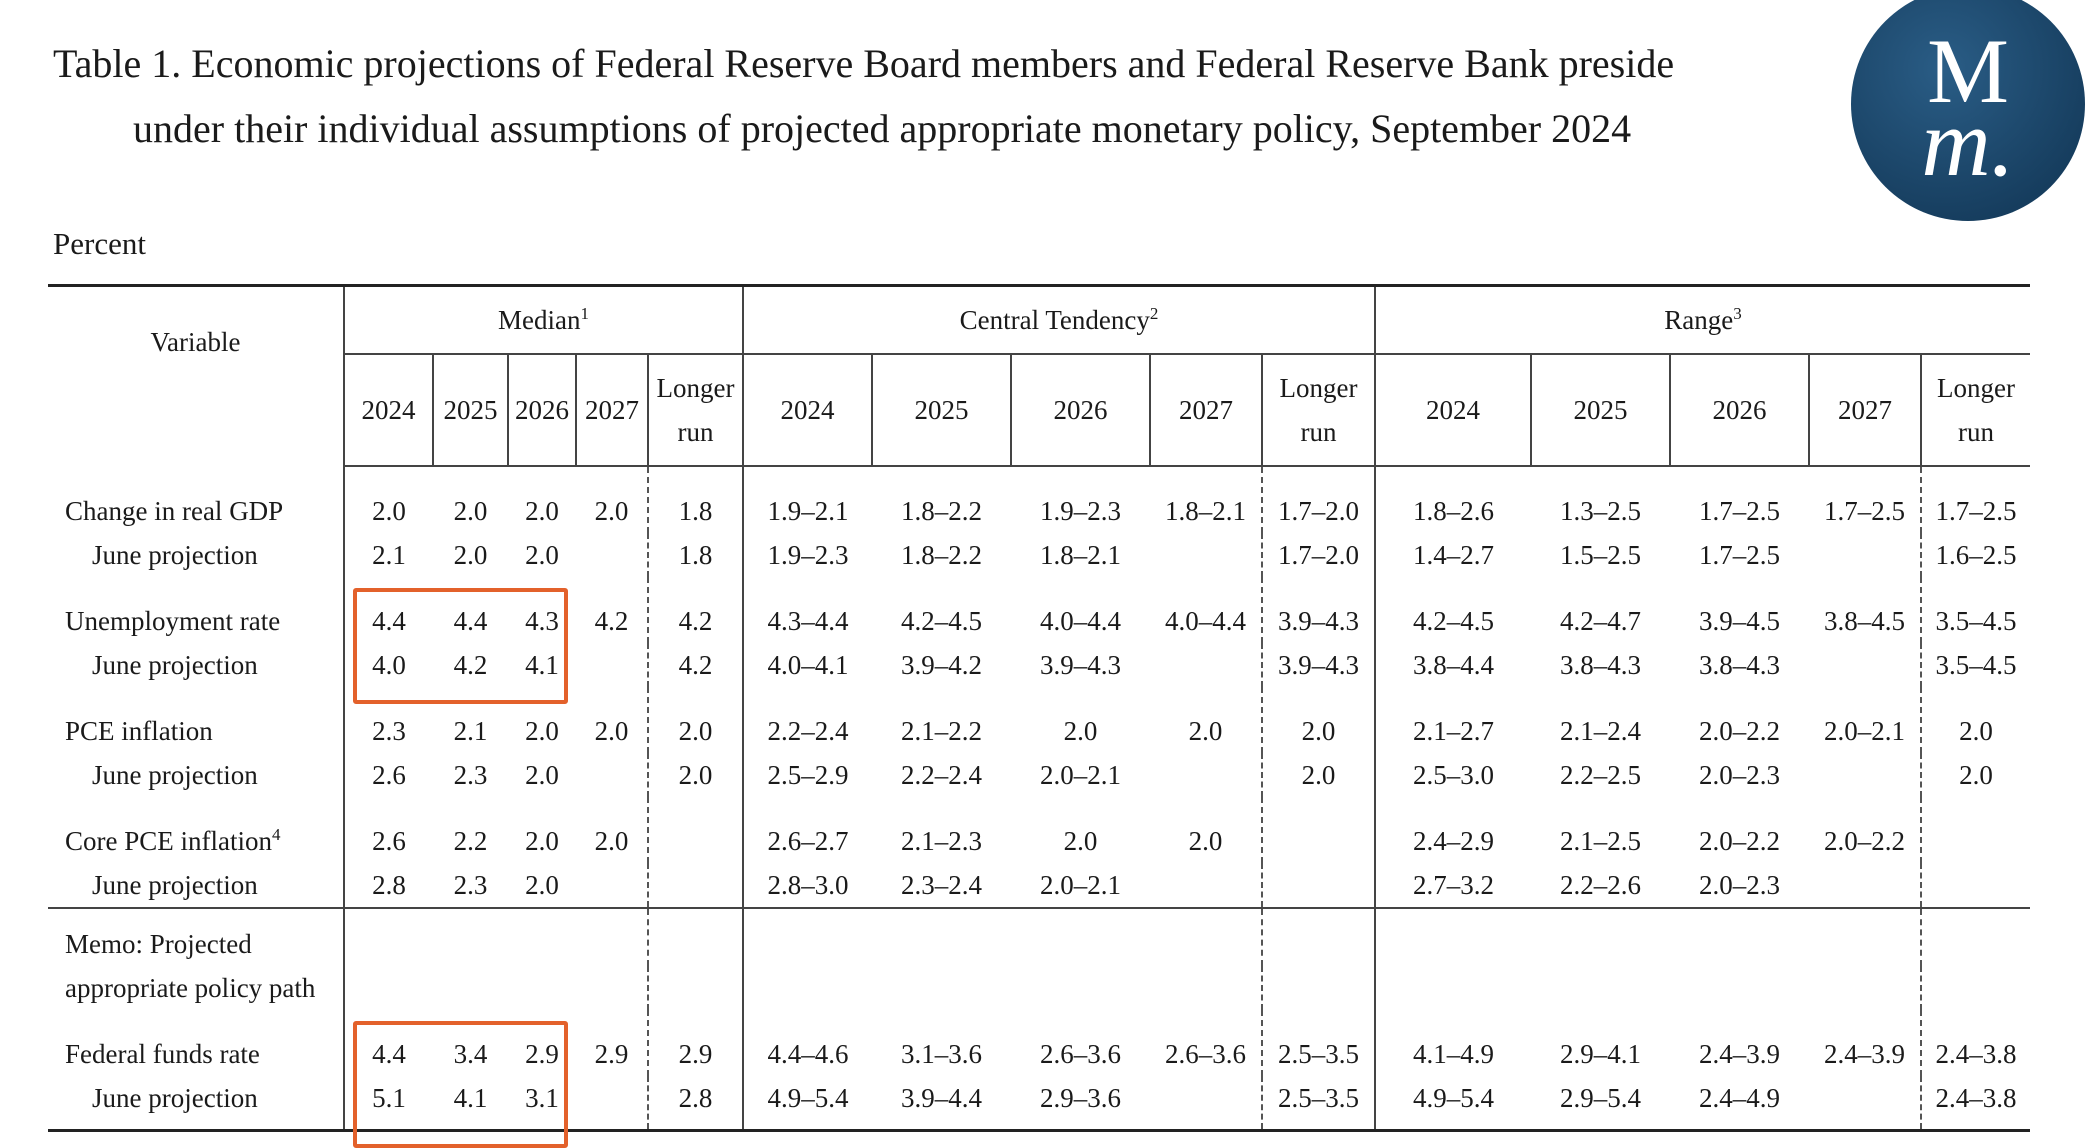 The width and height of the screenshot is (2088, 1148). What do you see at coordinates (1318, 1043) in the screenshot?
I see `table-cell: 2.5–3.5` at bounding box center [1318, 1043].